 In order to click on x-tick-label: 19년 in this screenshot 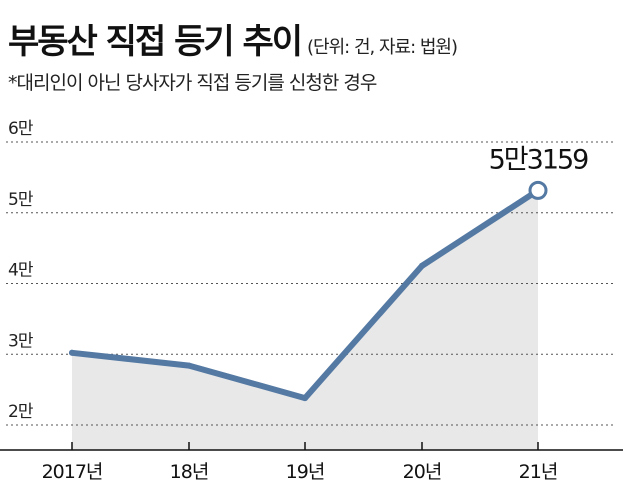, I will do `click(305, 472)`.